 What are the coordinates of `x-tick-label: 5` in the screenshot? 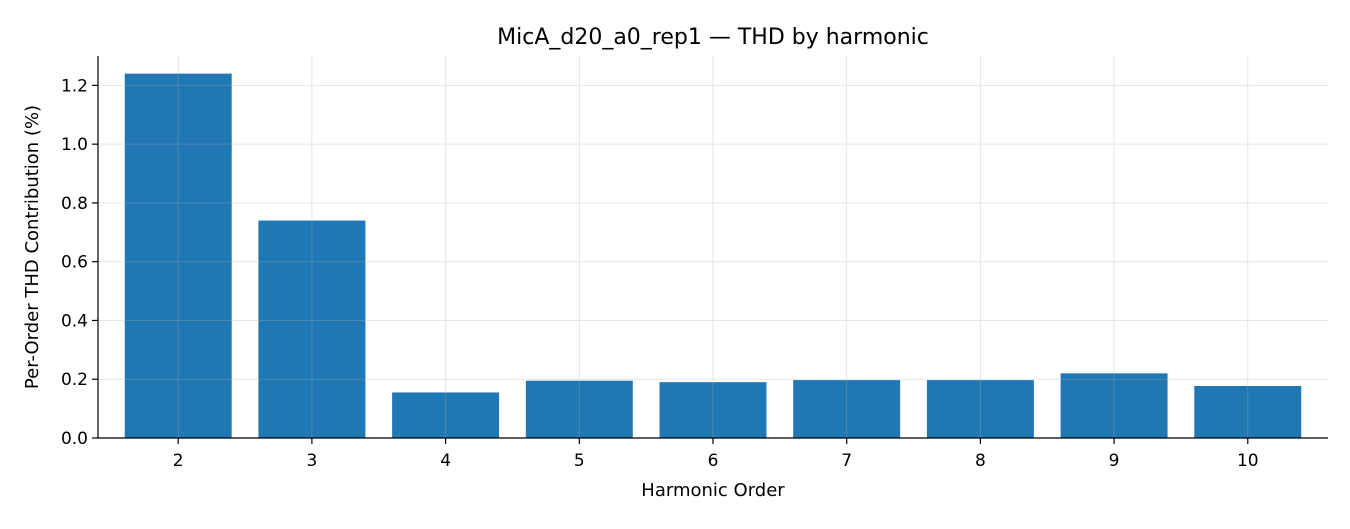 It's located at (579, 461).